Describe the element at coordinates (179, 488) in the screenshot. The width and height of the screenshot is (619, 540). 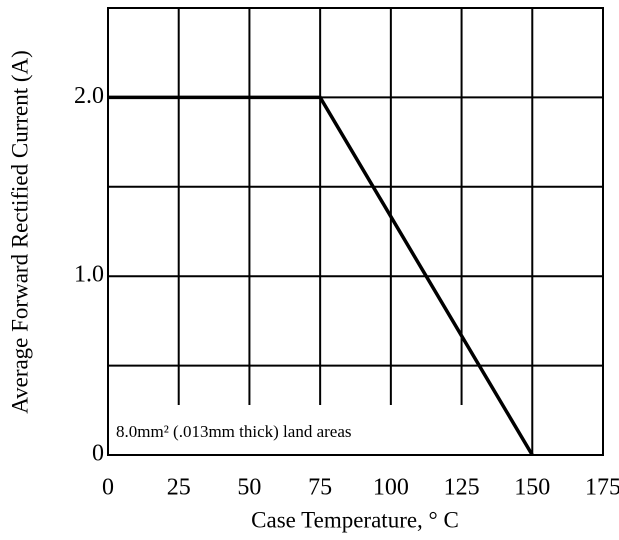
I see `x-tick-label: 25` at that location.